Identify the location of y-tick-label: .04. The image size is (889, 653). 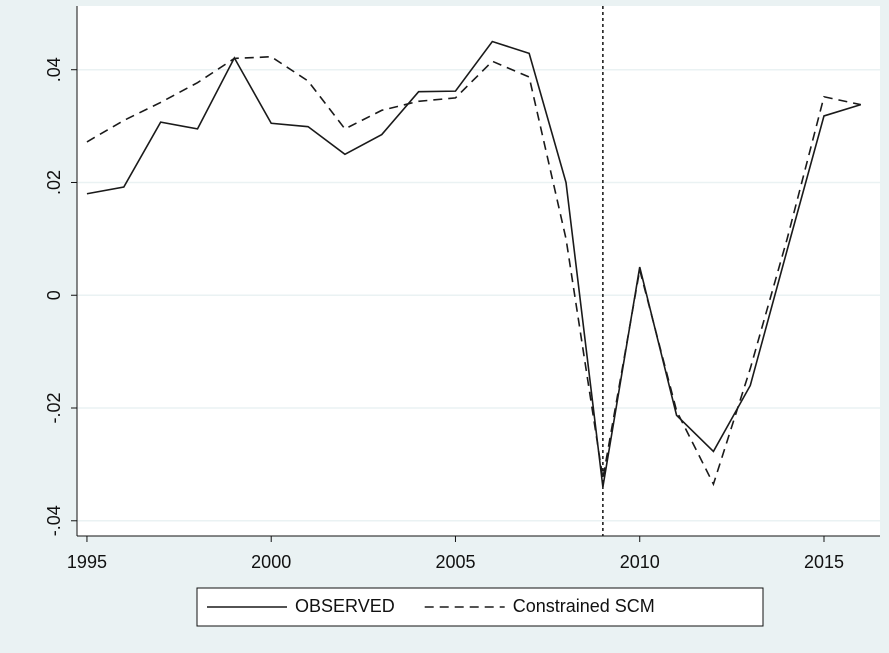
(54, 69).